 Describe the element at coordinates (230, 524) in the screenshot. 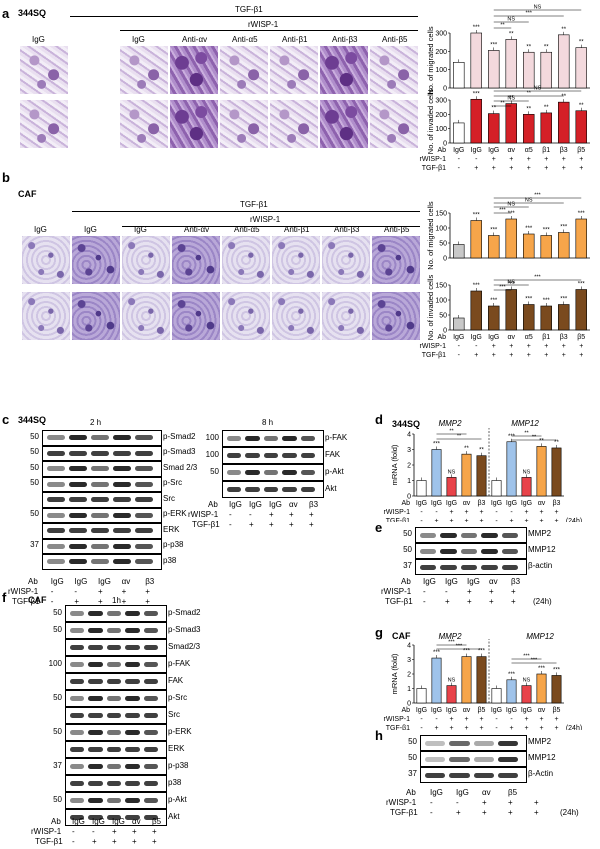

I see `lane-label: -` at that location.